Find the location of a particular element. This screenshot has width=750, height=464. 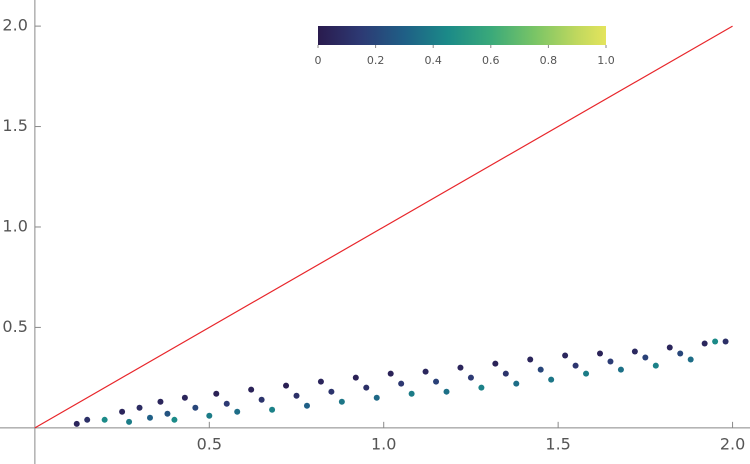

colorbar-tick-label: 0.4 is located at coordinates (433, 60).